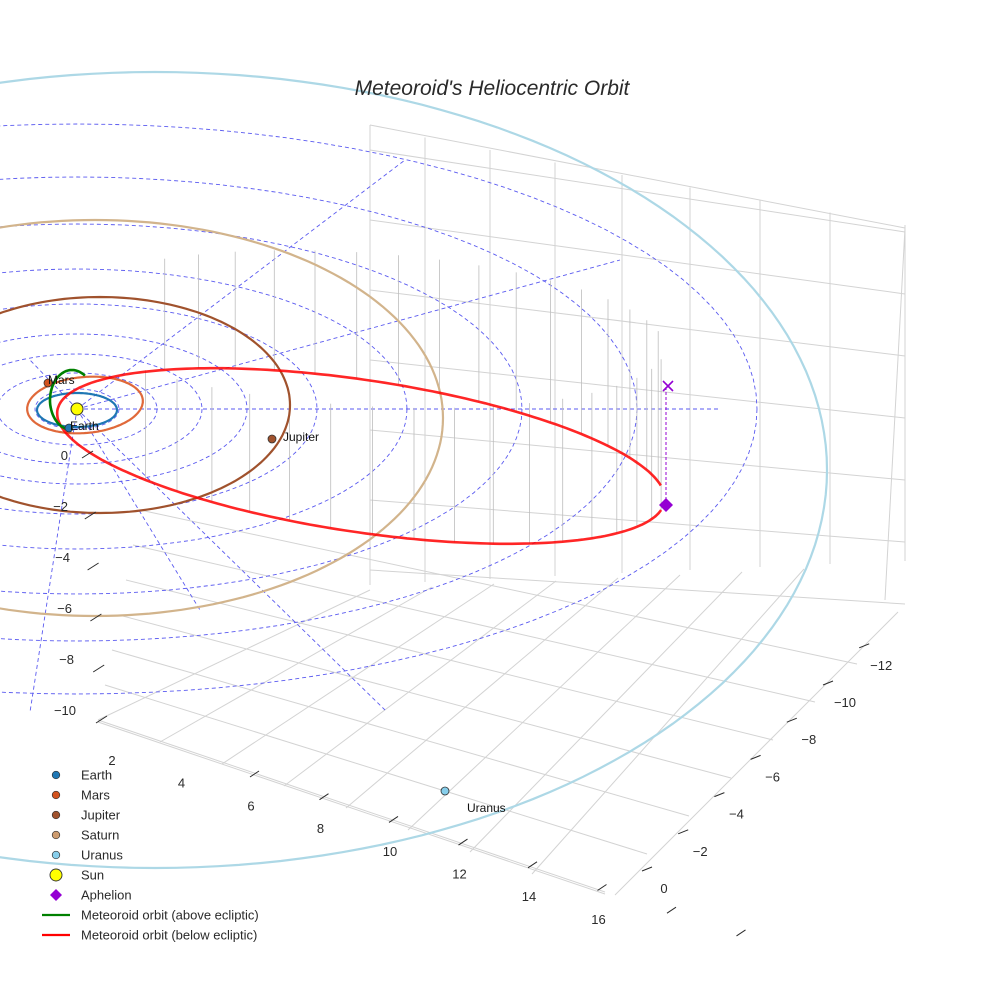 The width and height of the screenshot is (984, 984). I want to click on y-tick-label: 0, so click(663, 888).